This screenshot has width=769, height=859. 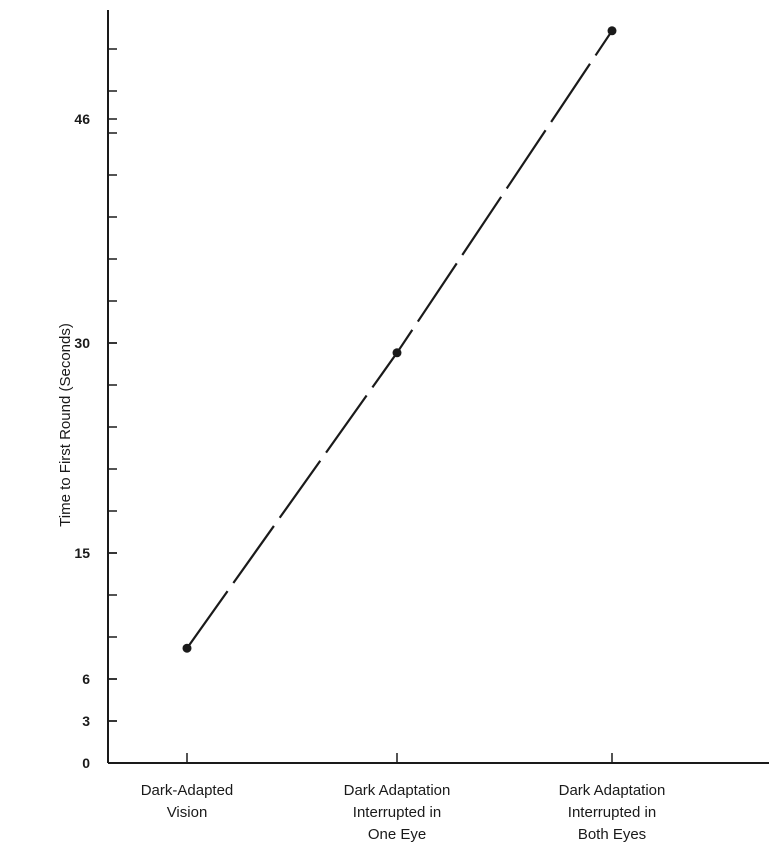 What do you see at coordinates (82, 553) in the screenshot?
I see `y-tick-label-15: 15` at bounding box center [82, 553].